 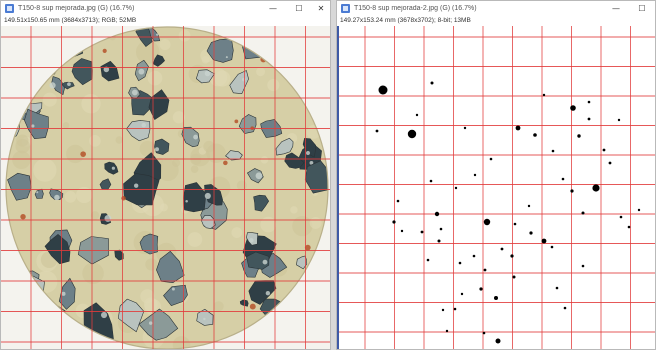 I want to click on right-window-title: T150-8 sup mejorada-2.jpg (G) (16.7%), so click(x=415, y=8).